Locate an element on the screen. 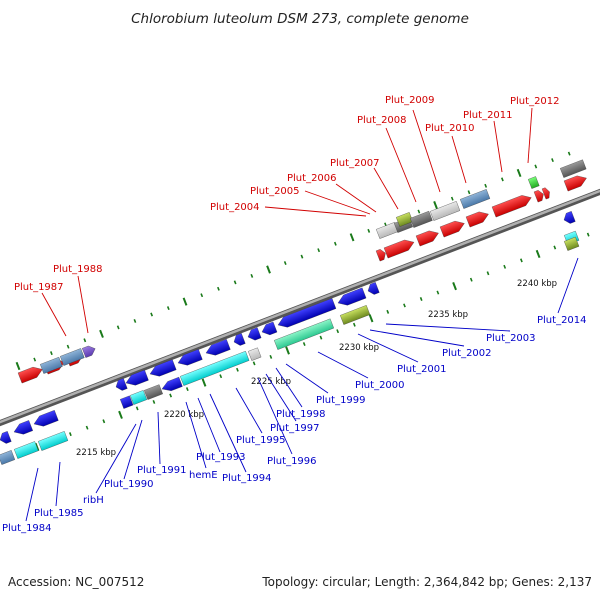 This screenshot has height=600, width=600. gene-label: Plut_2000 is located at coordinates (380, 385).